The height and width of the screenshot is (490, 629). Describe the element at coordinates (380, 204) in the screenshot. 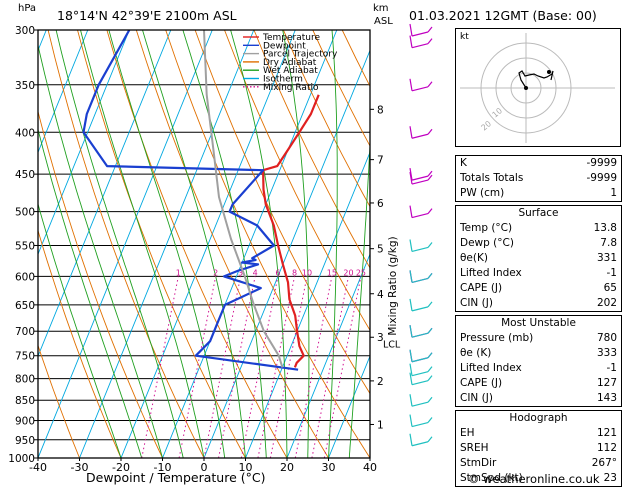

I see `altitude-tick-label: 6` at that location.